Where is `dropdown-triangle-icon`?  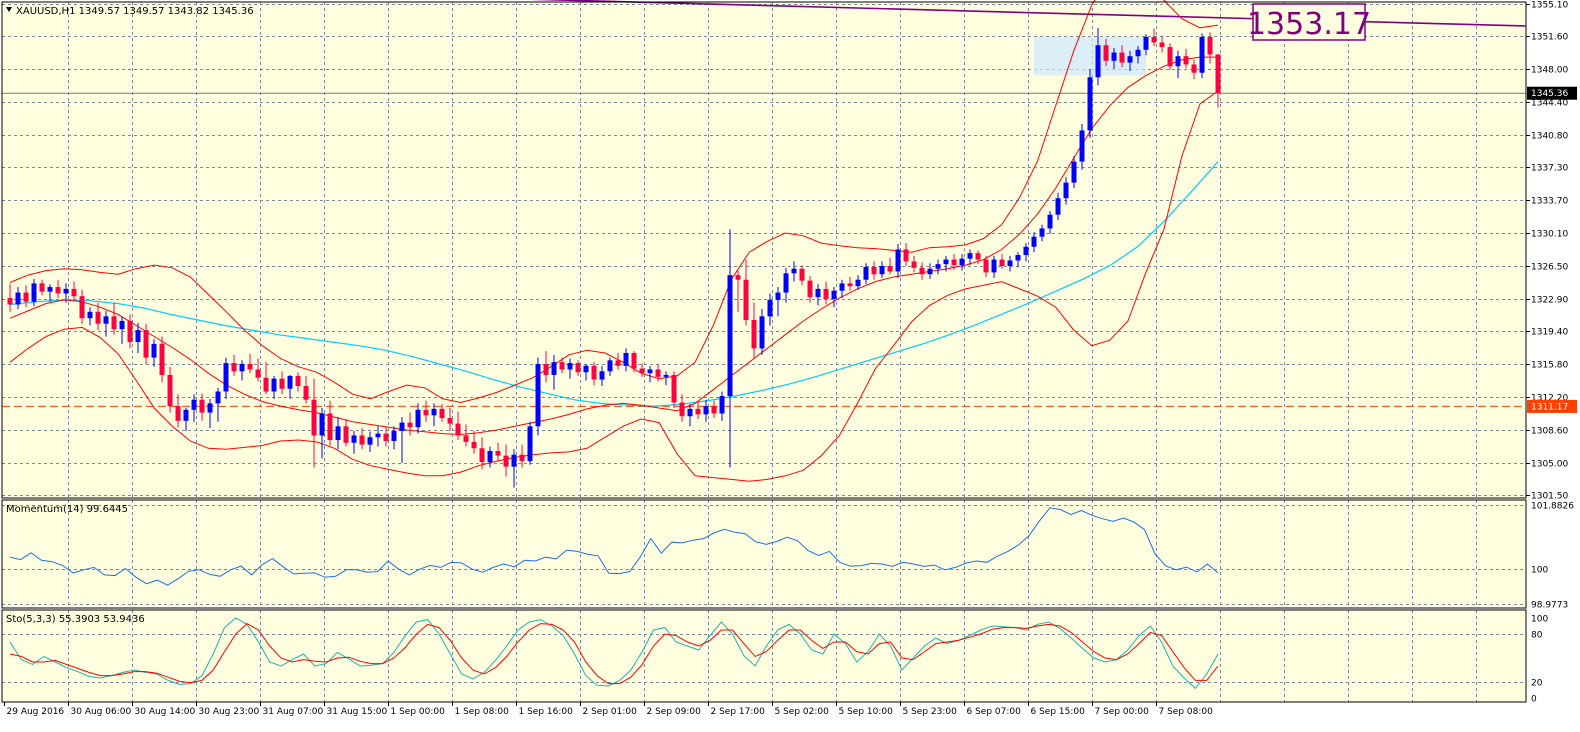 dropdown-triangle-icon is located at coordinates (9, 9).